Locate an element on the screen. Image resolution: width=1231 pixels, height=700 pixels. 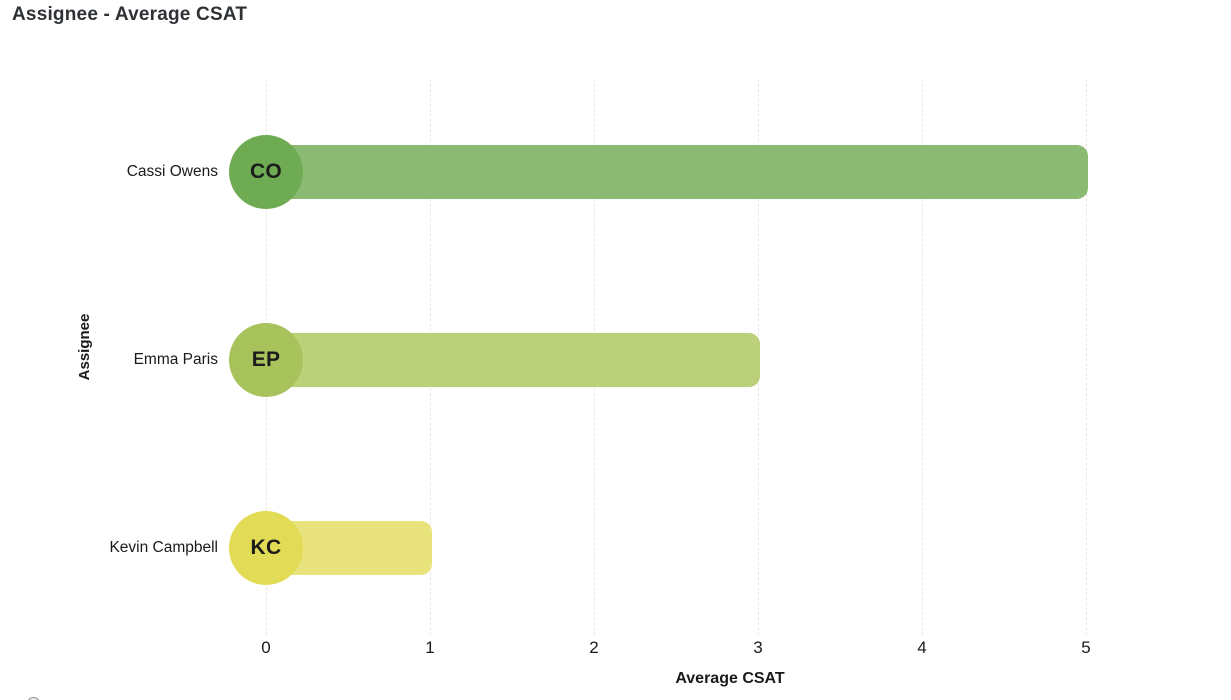
avatar: EP is located at coordinates (266, 360).